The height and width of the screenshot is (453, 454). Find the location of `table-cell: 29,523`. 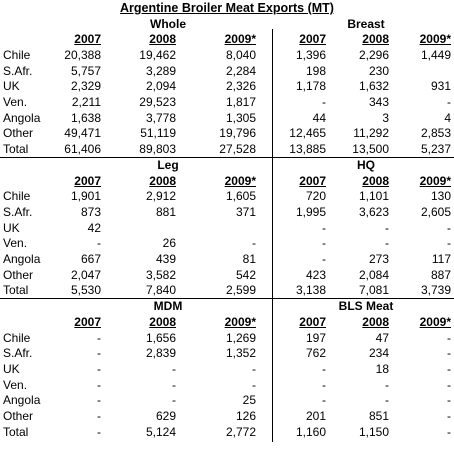

table-cell: 29,523 is located at coordinates (157, 102).